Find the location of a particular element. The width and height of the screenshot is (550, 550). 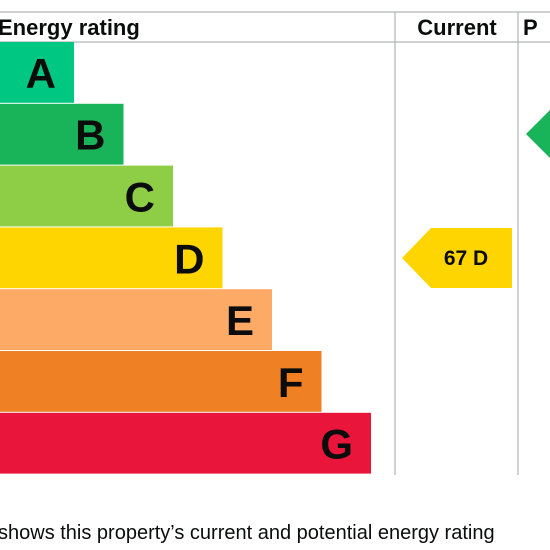

current-rating-label: 67 D is located at coordinates (466, 258).